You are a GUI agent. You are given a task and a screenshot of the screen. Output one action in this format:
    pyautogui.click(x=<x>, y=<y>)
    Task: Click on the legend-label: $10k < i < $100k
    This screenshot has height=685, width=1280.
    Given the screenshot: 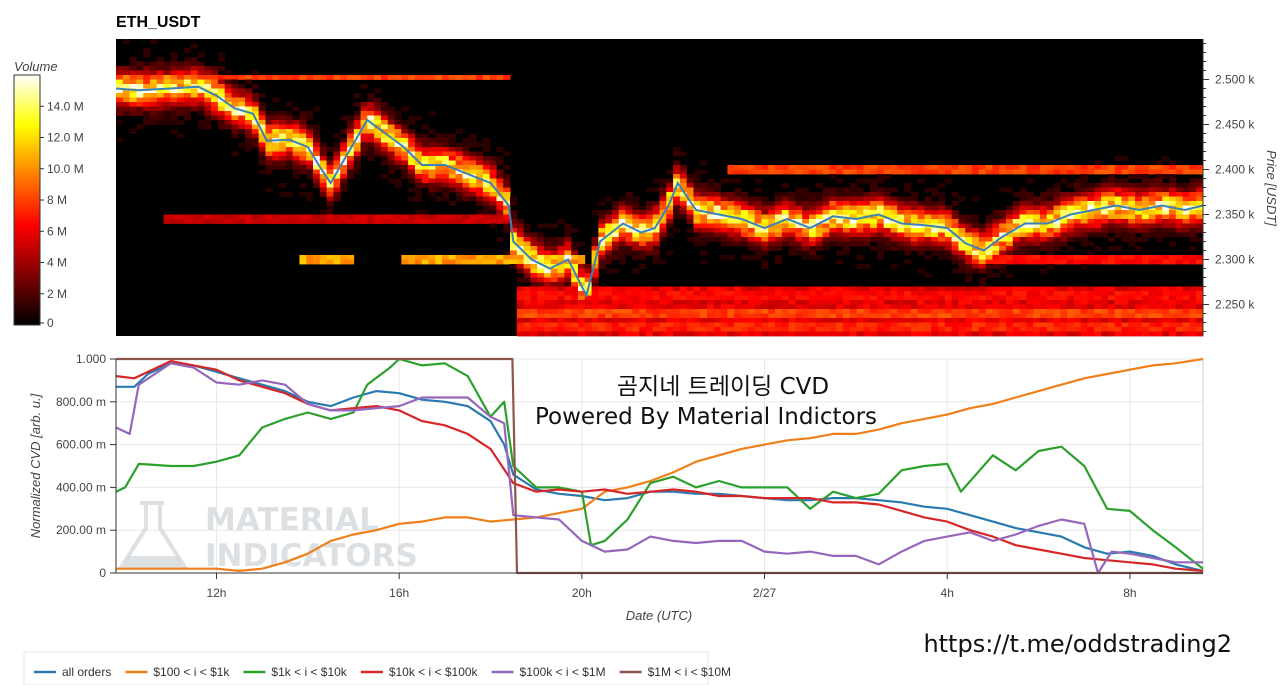 What is the action you would take?
    pyautogui.click(x=434, y=672)
    